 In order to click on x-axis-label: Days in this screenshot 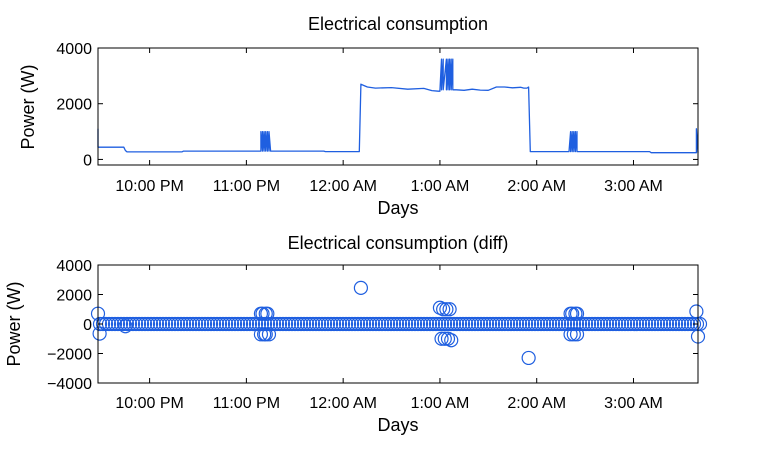, I will do `click(397, 425)`.